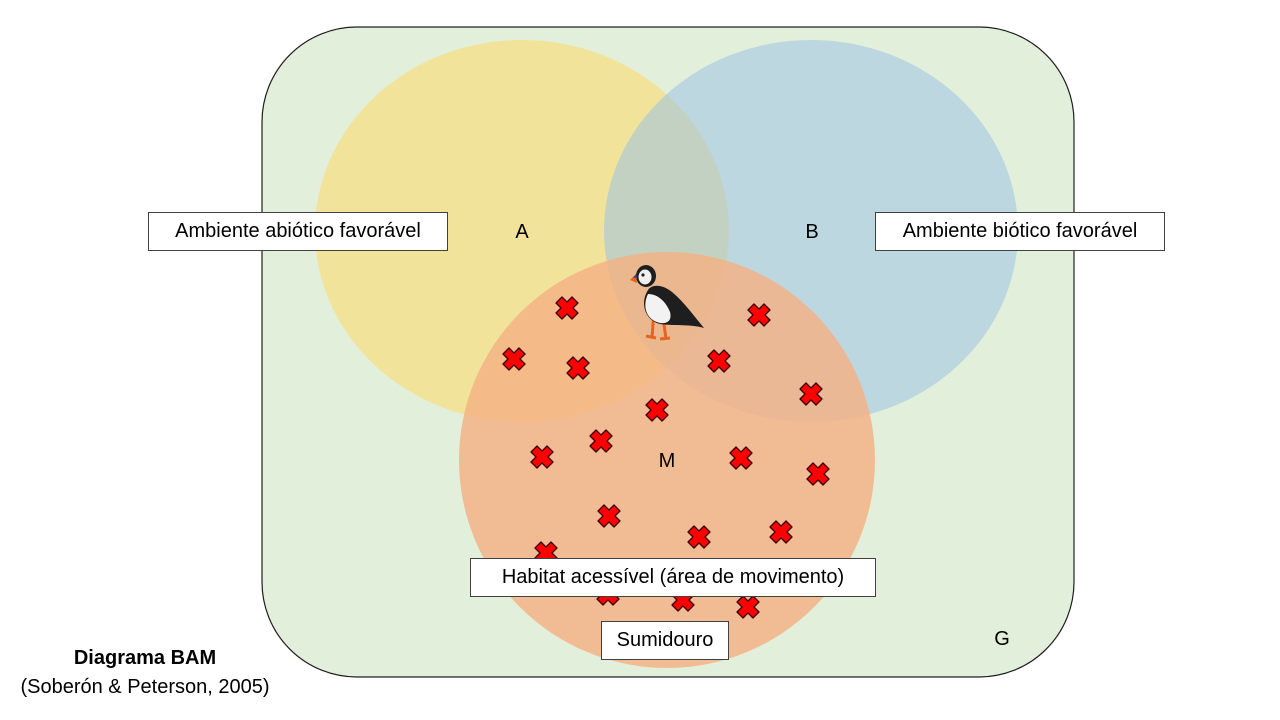  I want to click on set-g-letter: G, so click(1002, 639).